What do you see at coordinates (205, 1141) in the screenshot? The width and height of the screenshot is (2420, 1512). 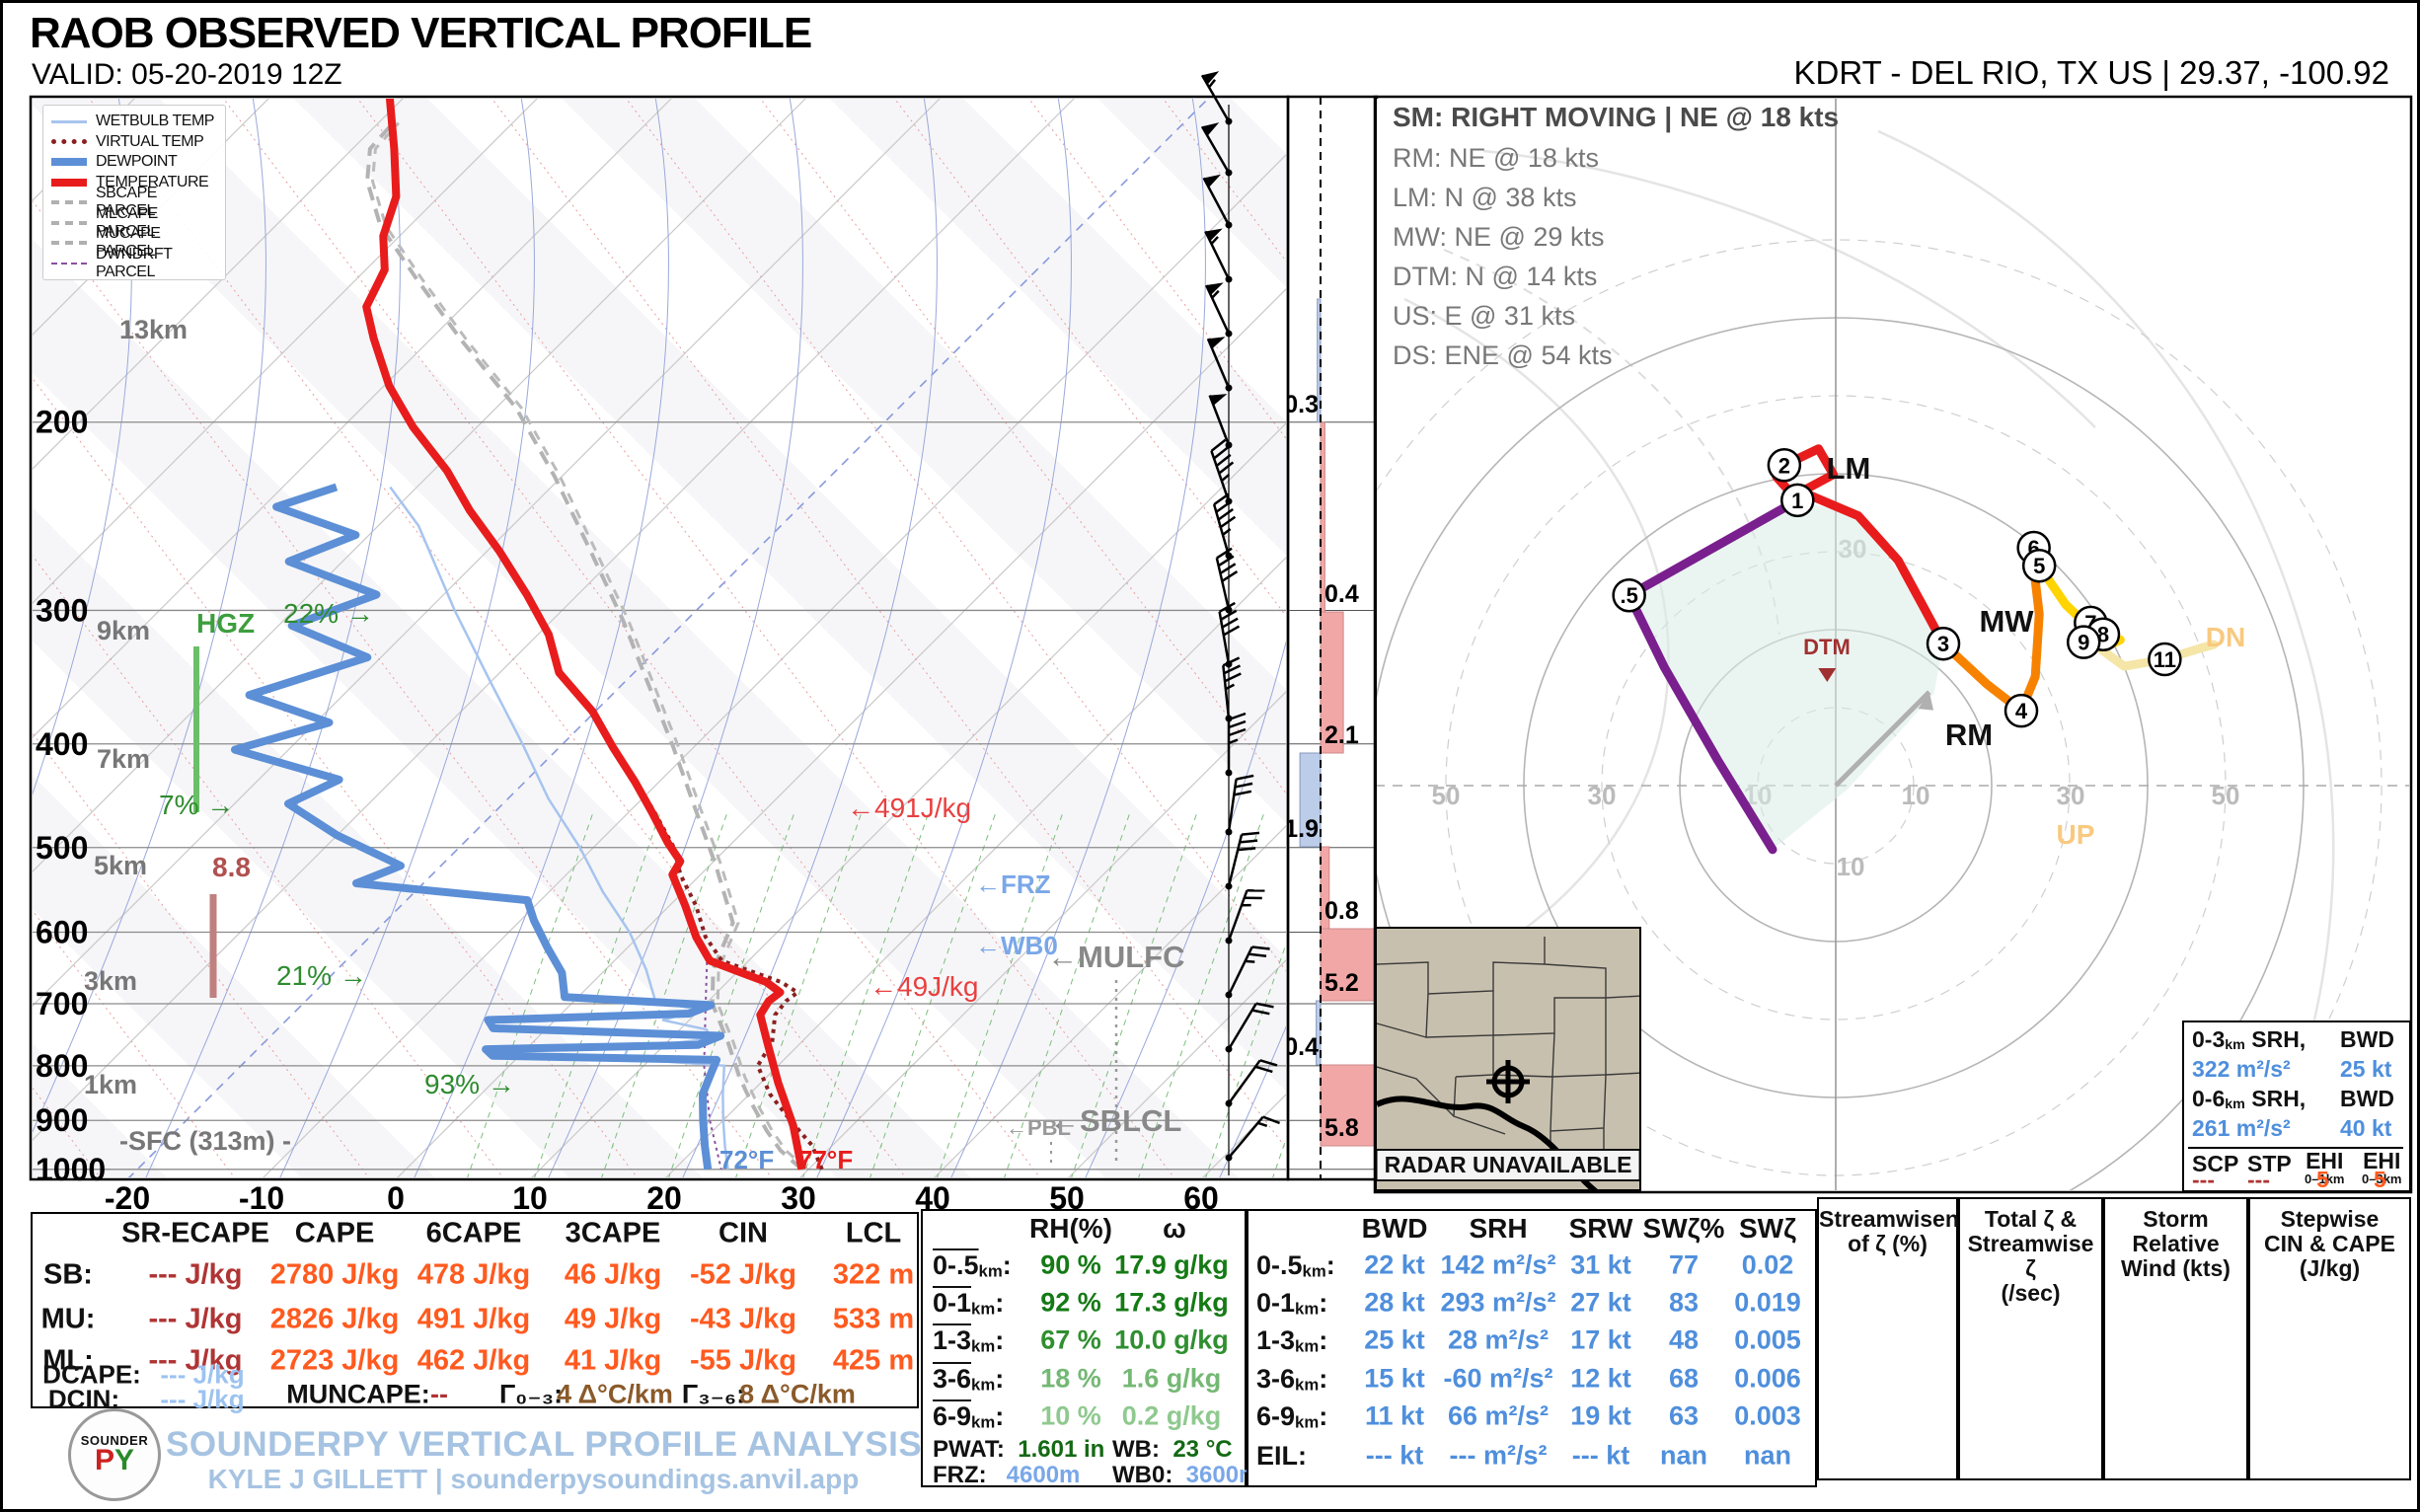 I see `height-label: -SFC (313m) -` at bounding box center [205, 1141].